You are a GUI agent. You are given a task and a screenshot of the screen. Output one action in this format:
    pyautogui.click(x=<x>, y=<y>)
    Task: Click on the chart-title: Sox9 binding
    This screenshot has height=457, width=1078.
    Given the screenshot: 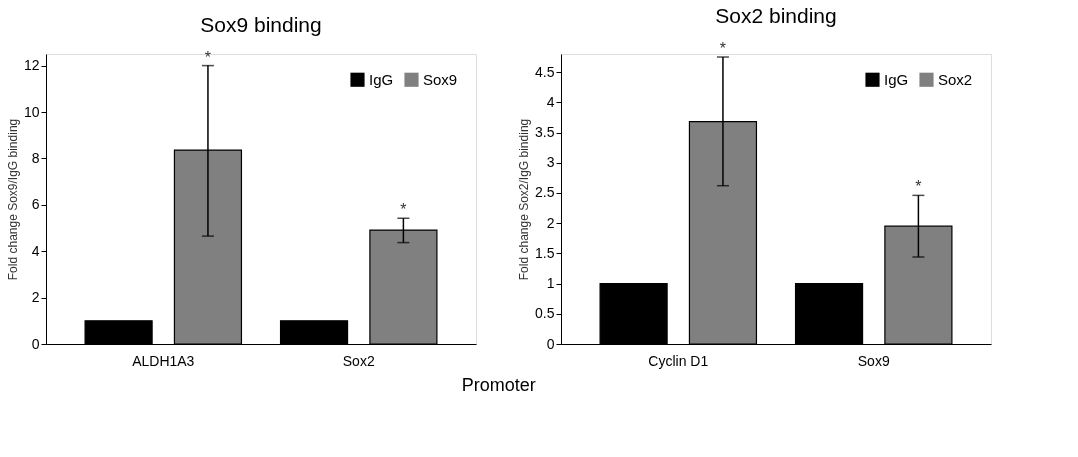 What is the action you would take?
    pyautogui.click(x=261, y=24)
    